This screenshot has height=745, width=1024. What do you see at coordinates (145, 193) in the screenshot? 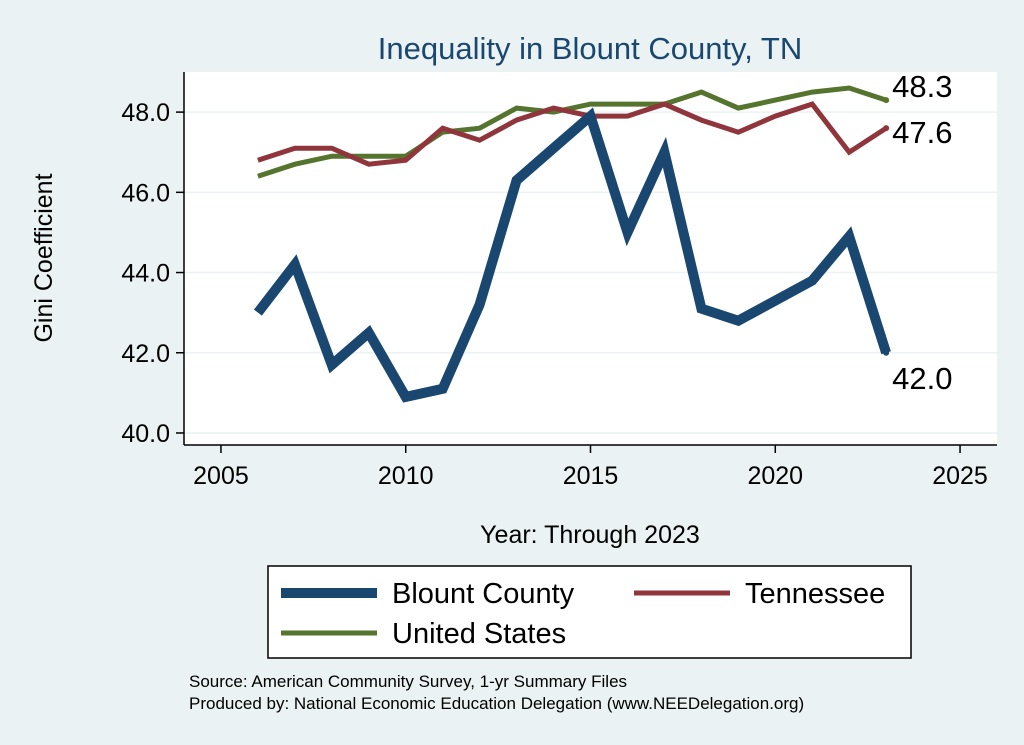
I see `y-tick-label: 46.0` at bounding box center [145, 193].